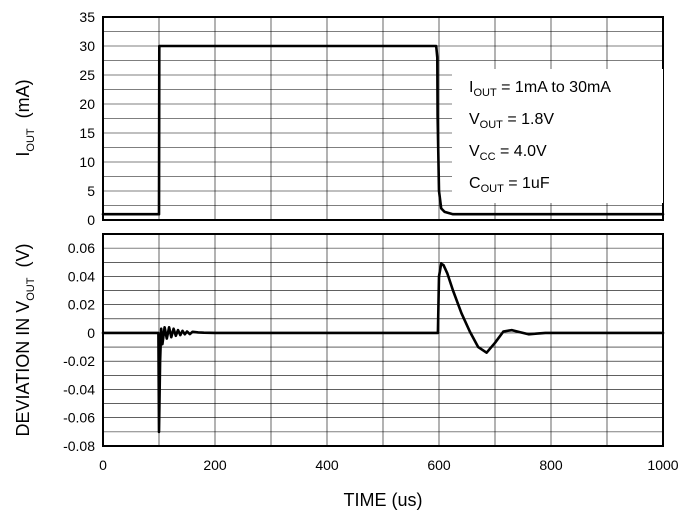 This screenshot has width=686, height=516. Describe the element at coordinates (551, 465) in the screenshot. I see `x-tick-label: 800` at that location.